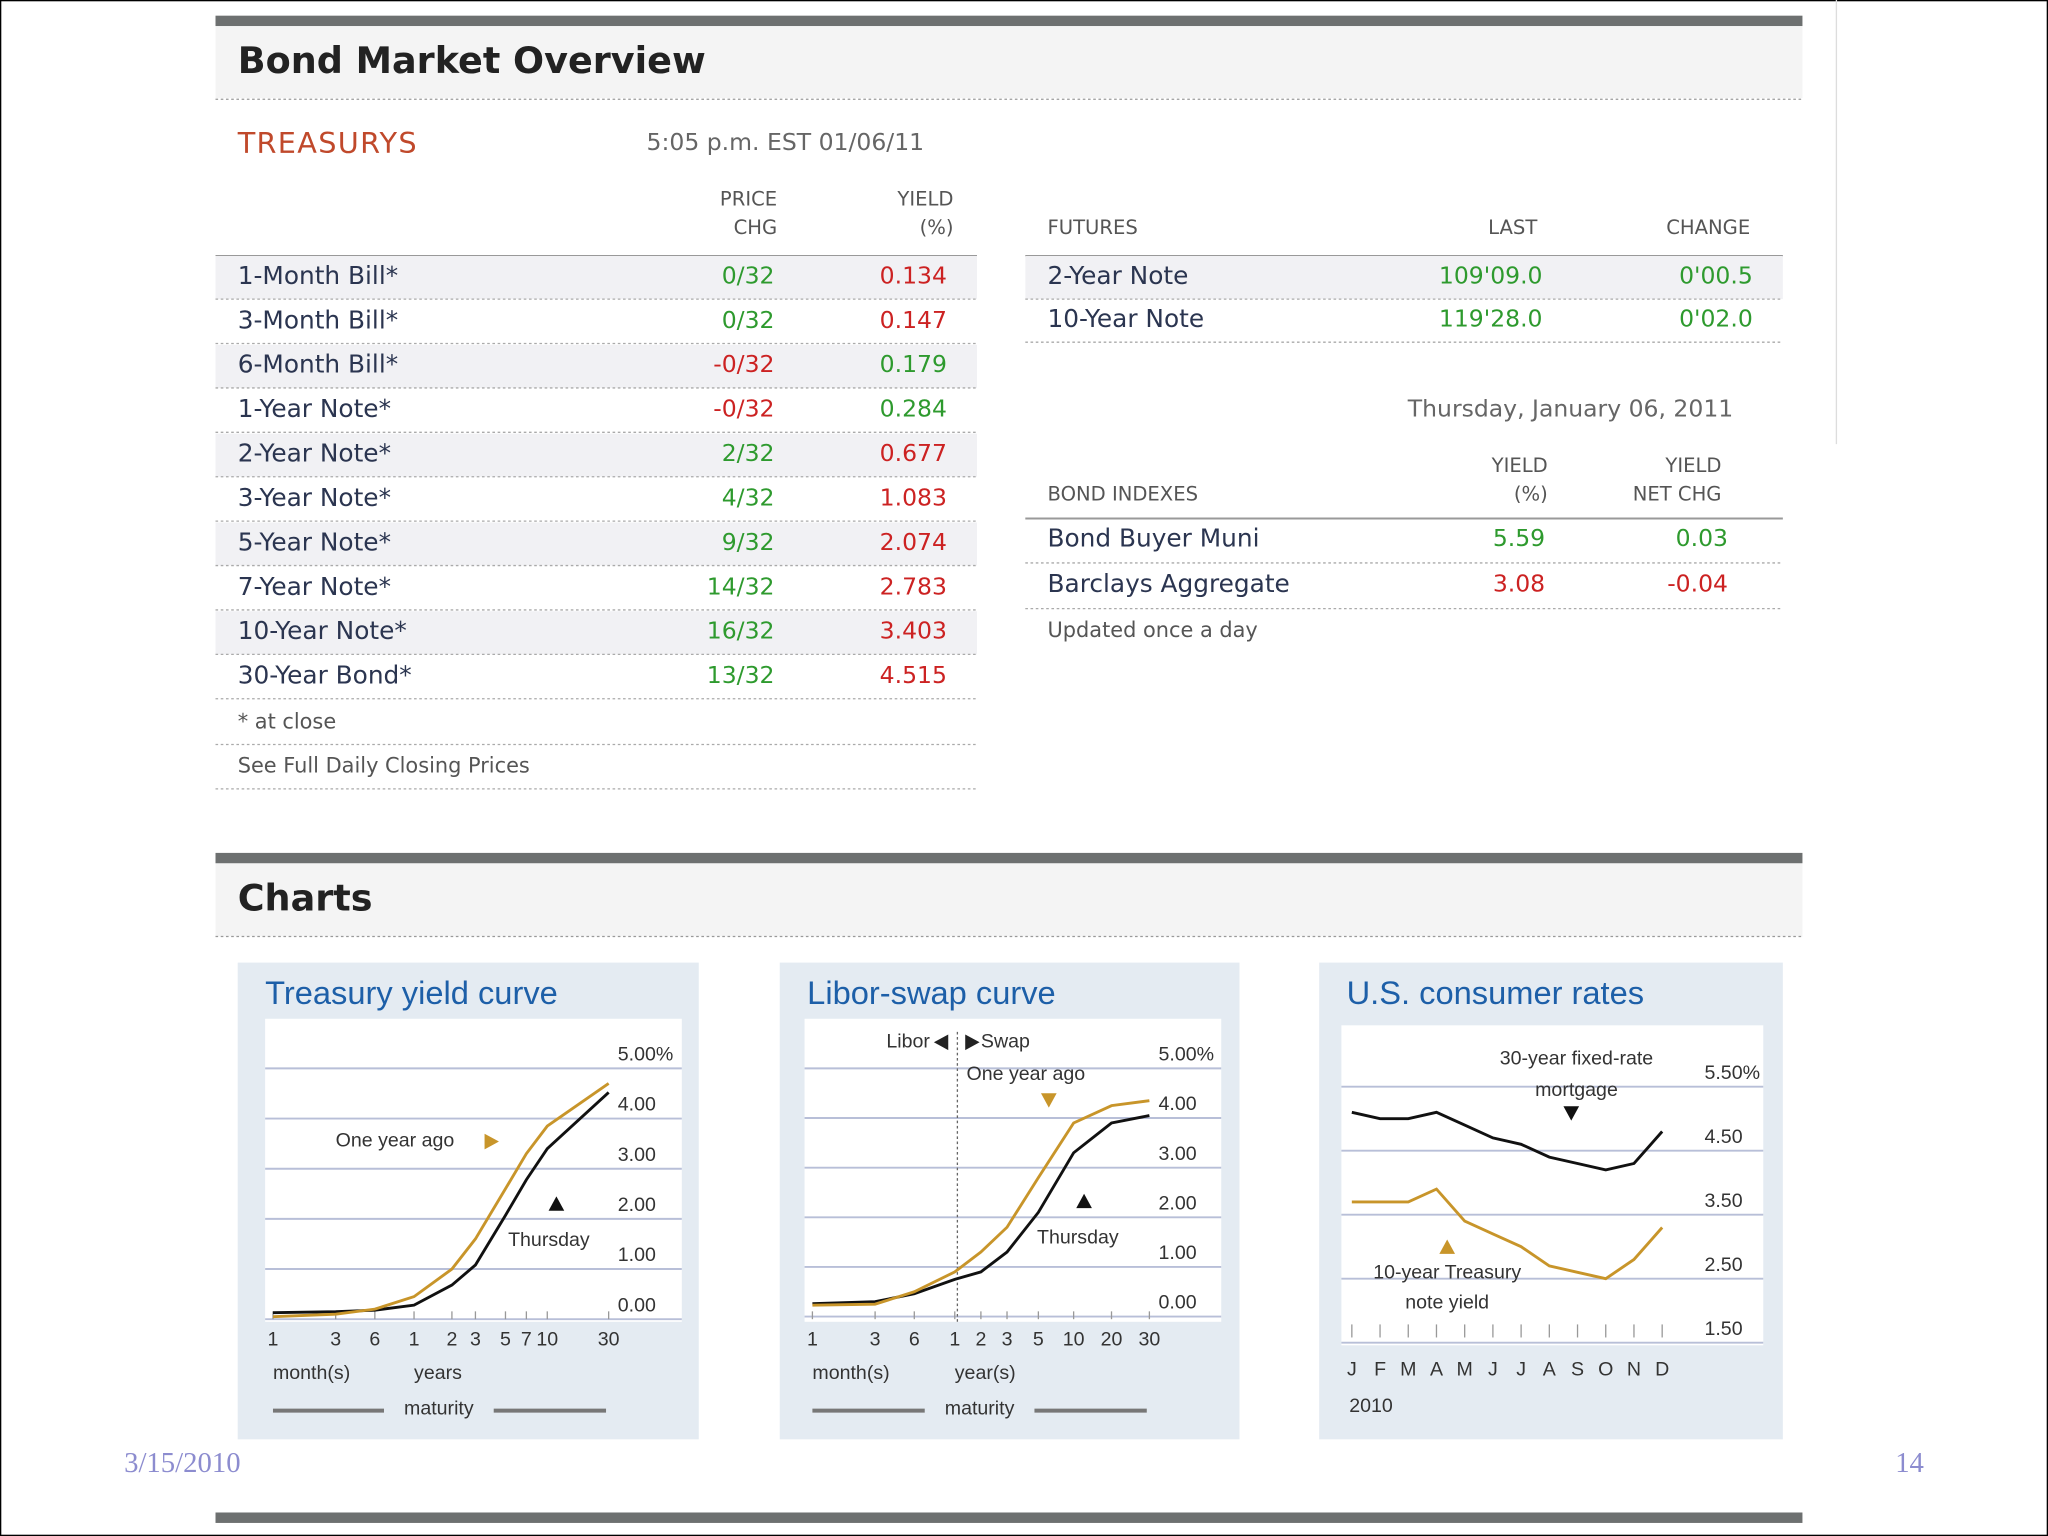 The image size is (2048, 1536). I want to click on price-change: 9/32, so click(748, 542).